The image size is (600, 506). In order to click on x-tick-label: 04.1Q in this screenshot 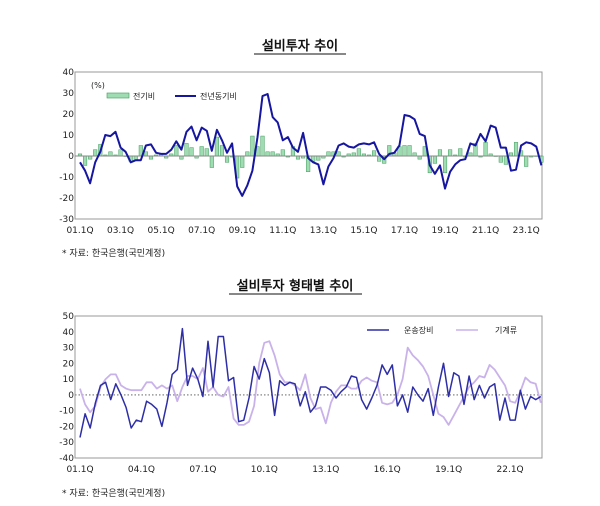, I will do `click(141, 470)`.